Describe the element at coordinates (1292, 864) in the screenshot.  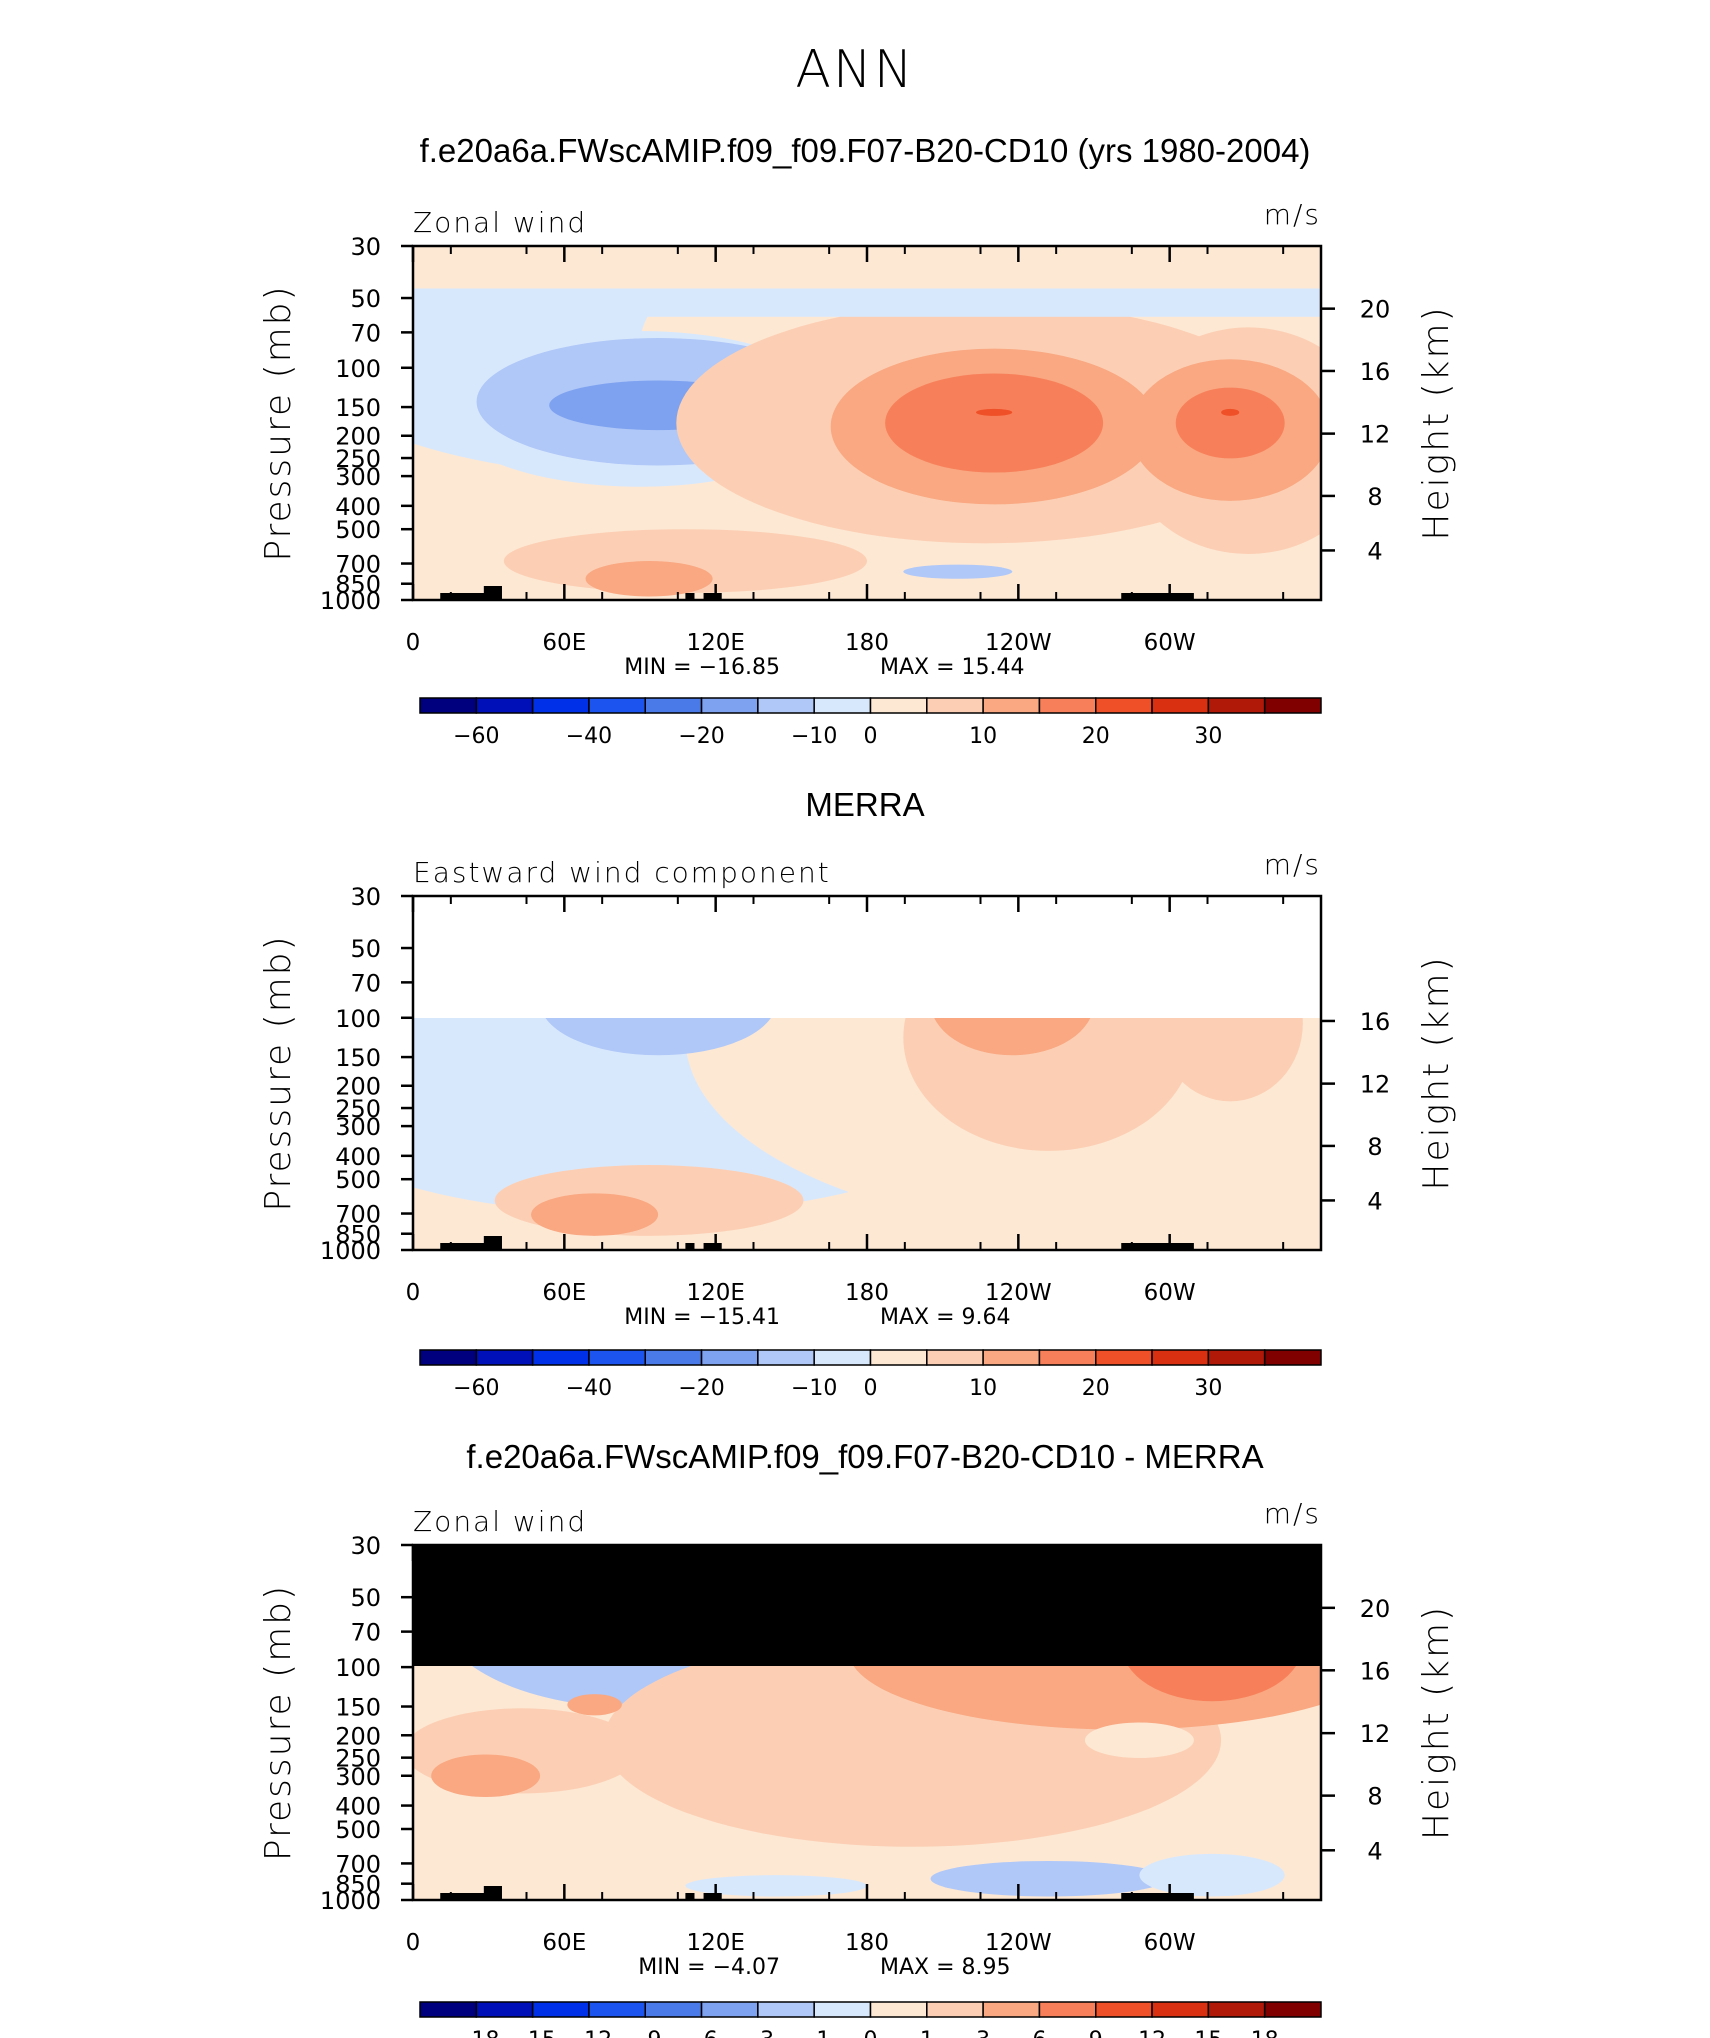
I see `units-label: m/s` at that location.